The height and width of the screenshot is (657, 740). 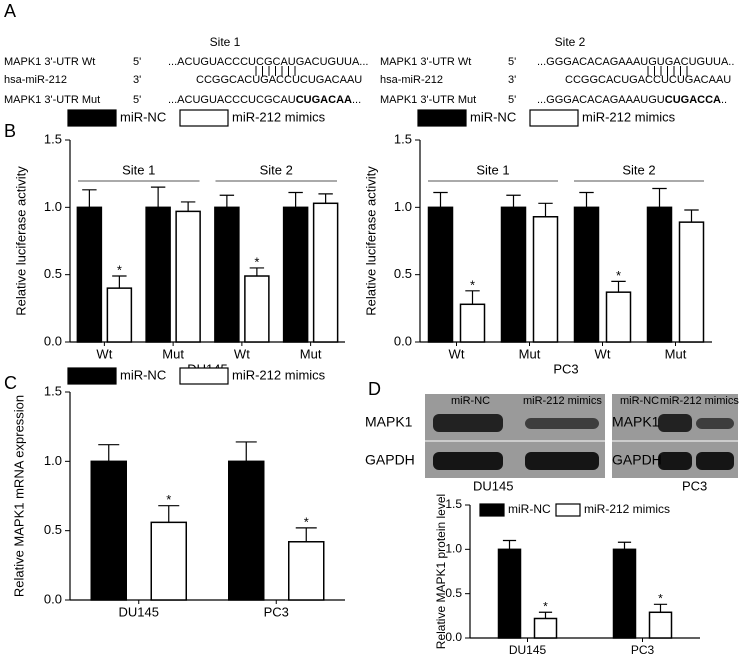 What do you see at coordinates (403, 138) in the screenshot?
I see `y-tick-label: 1.5` at bounding box center [403, 138].